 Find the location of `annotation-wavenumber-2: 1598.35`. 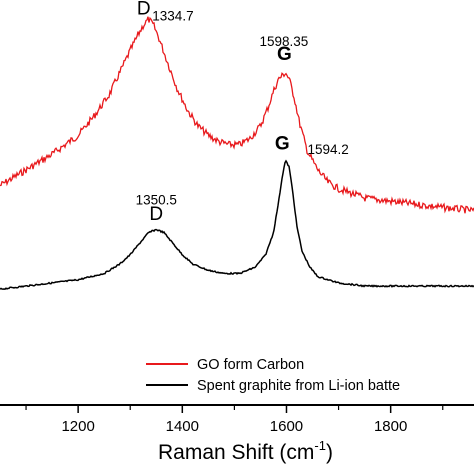

annotation-wavenumber-2: 1598.35 is located at coordinates (283, 41).